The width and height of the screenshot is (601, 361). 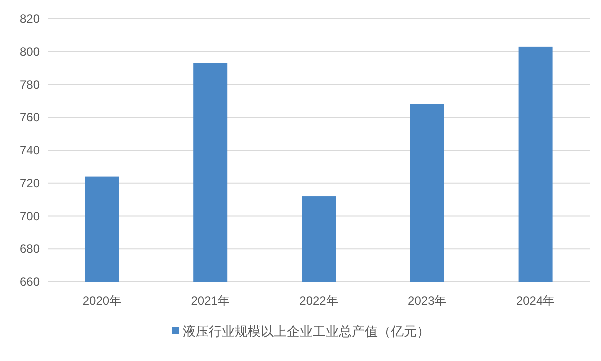 What do you see at coordinates (30, 117) in the screenshot?
I see `y-tick-label: 760` at bounding box center [30, 117].